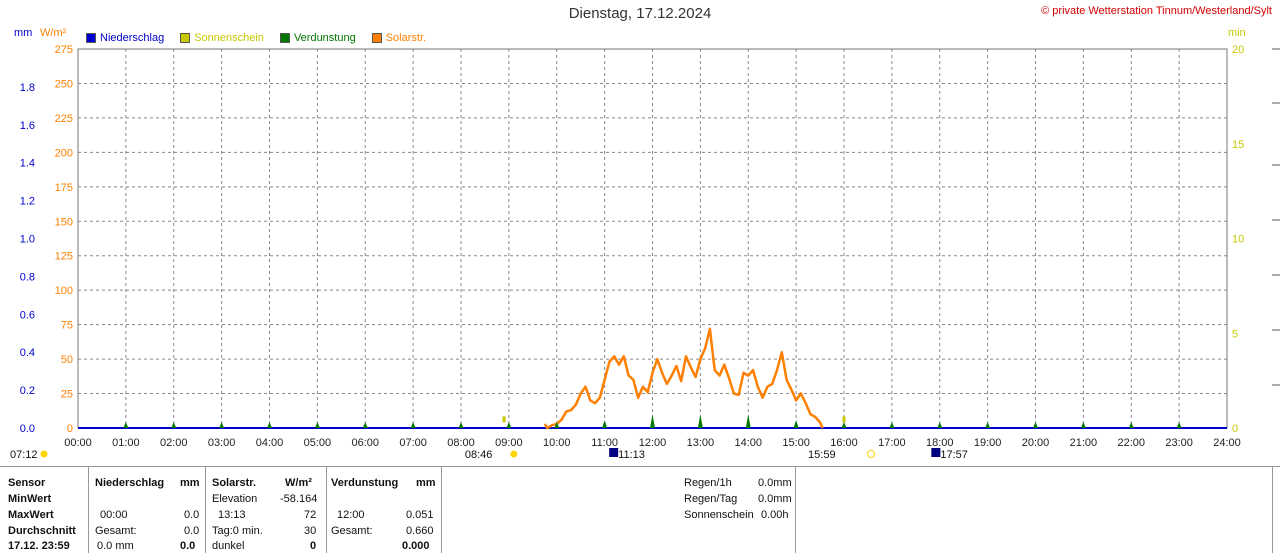 The width and height of the screenshot is (1280, 553). What do you see at coordinates (116, 531) in the screenshot?
I see `niederschlag-gesamt-label: Gesamt:` at bounding box center [116, 531].